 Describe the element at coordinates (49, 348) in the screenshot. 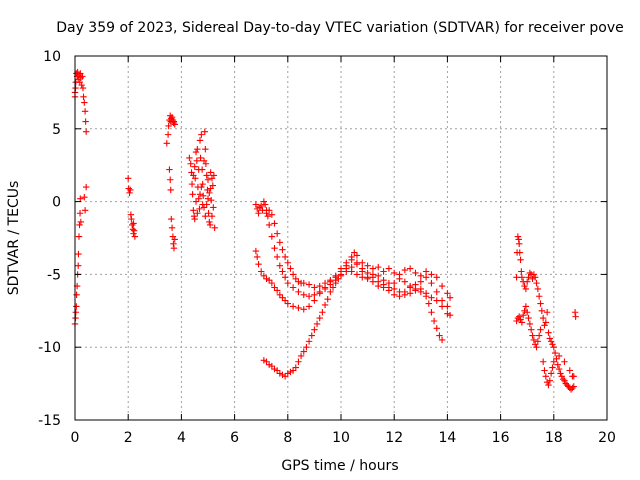

I see `y-tick-label: -10` at that location.